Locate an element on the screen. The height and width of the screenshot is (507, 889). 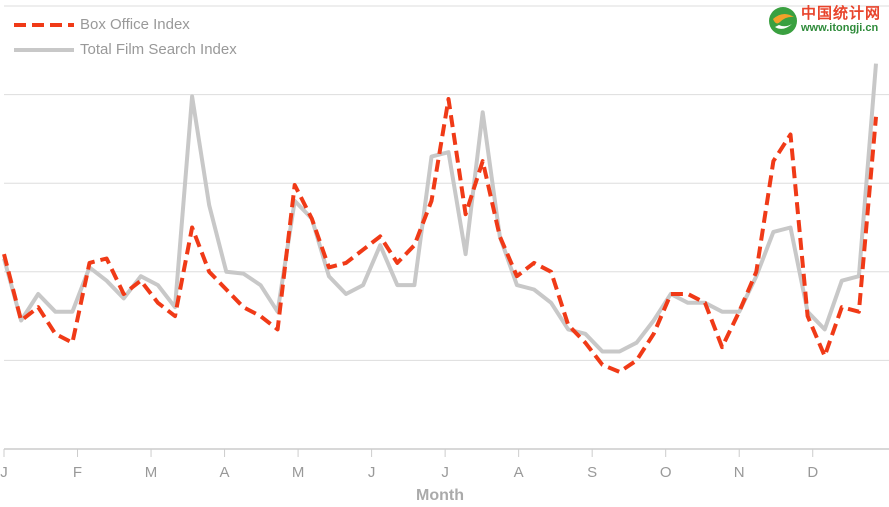
watermark-logo: 中国统计网 www.itongji.cn is located at coordinates (824, 21).